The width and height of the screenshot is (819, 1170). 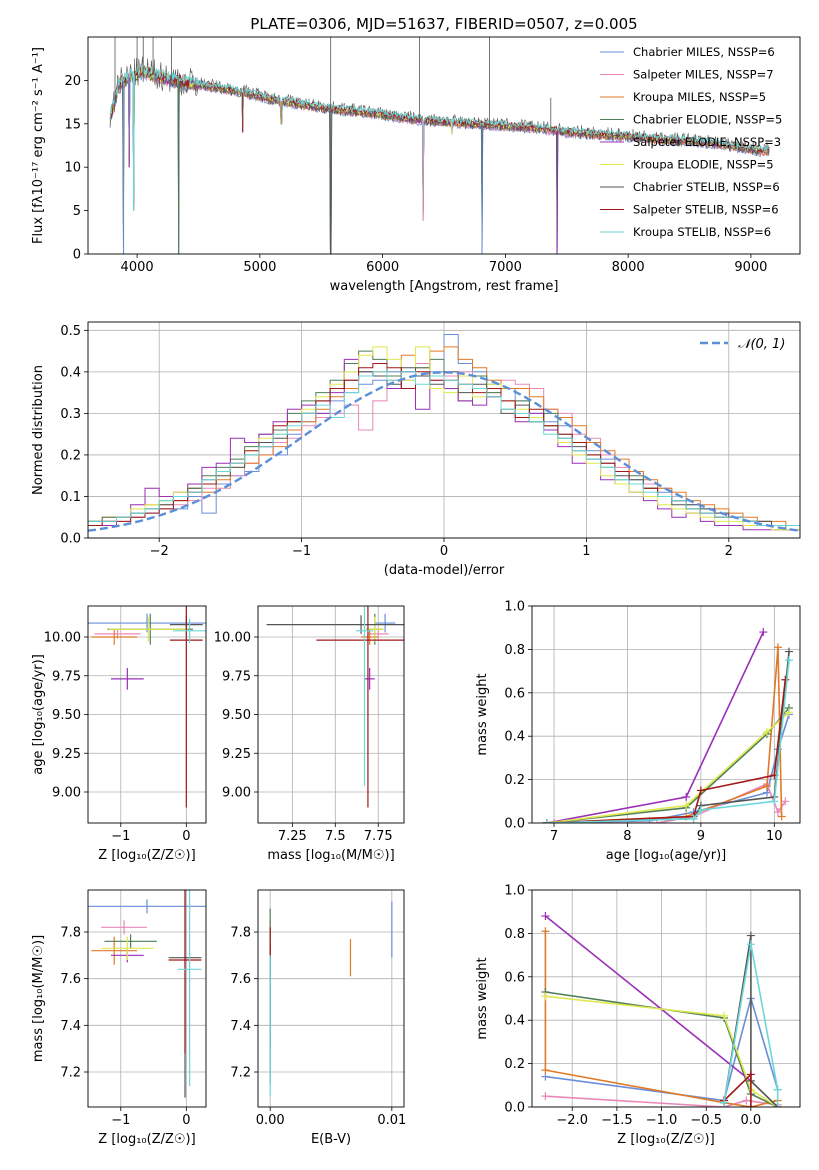 What do you see at coordinates (482, 998) in the screenshot?
I see `y-axis-label: mass weight` at bounding box center [482, 998].